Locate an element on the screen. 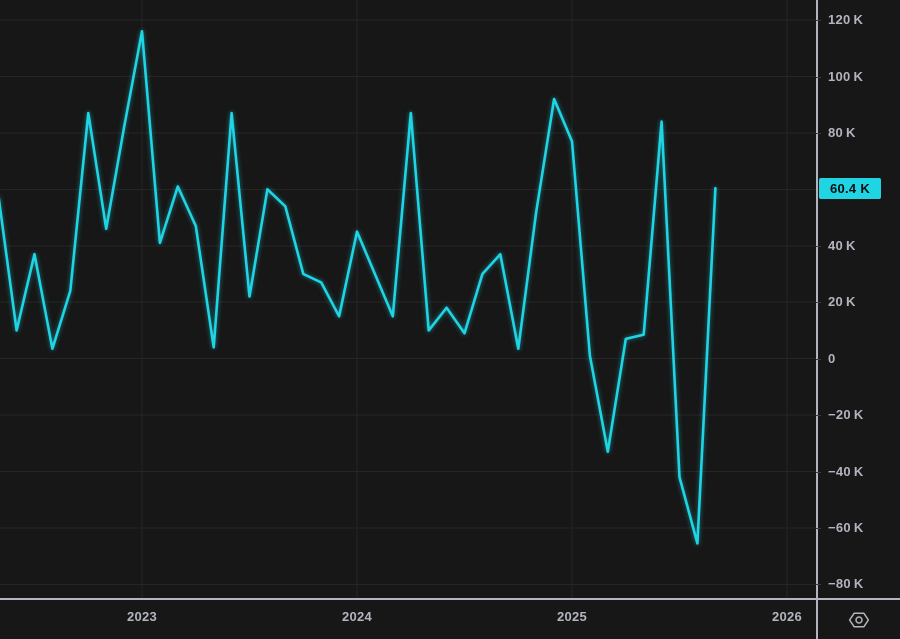  price-axis-label: −20 K is located at coordinates (846, 414).